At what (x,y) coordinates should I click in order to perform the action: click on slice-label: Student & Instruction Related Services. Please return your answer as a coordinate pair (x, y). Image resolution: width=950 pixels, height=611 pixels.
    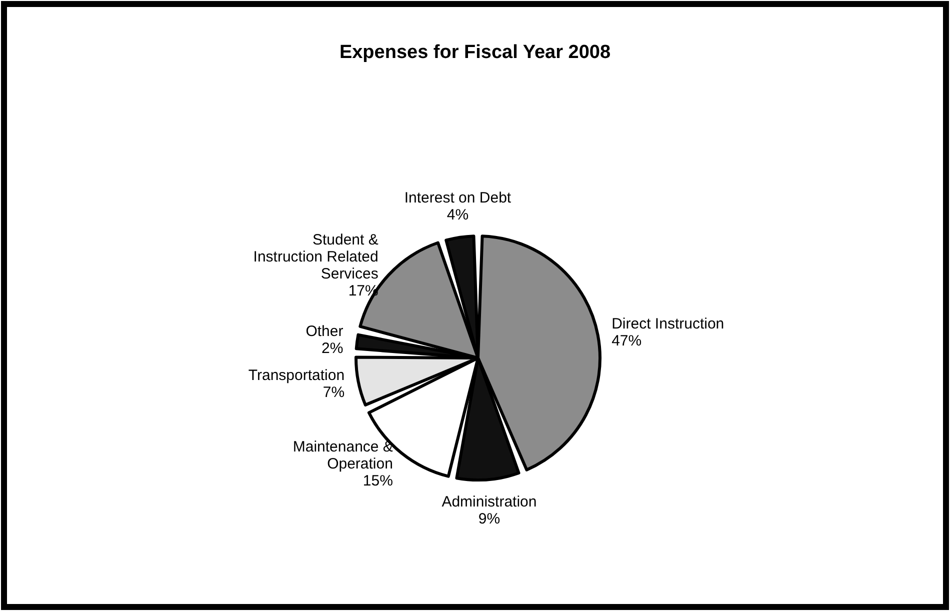
    Looking at the image, I should click on (315, 256).